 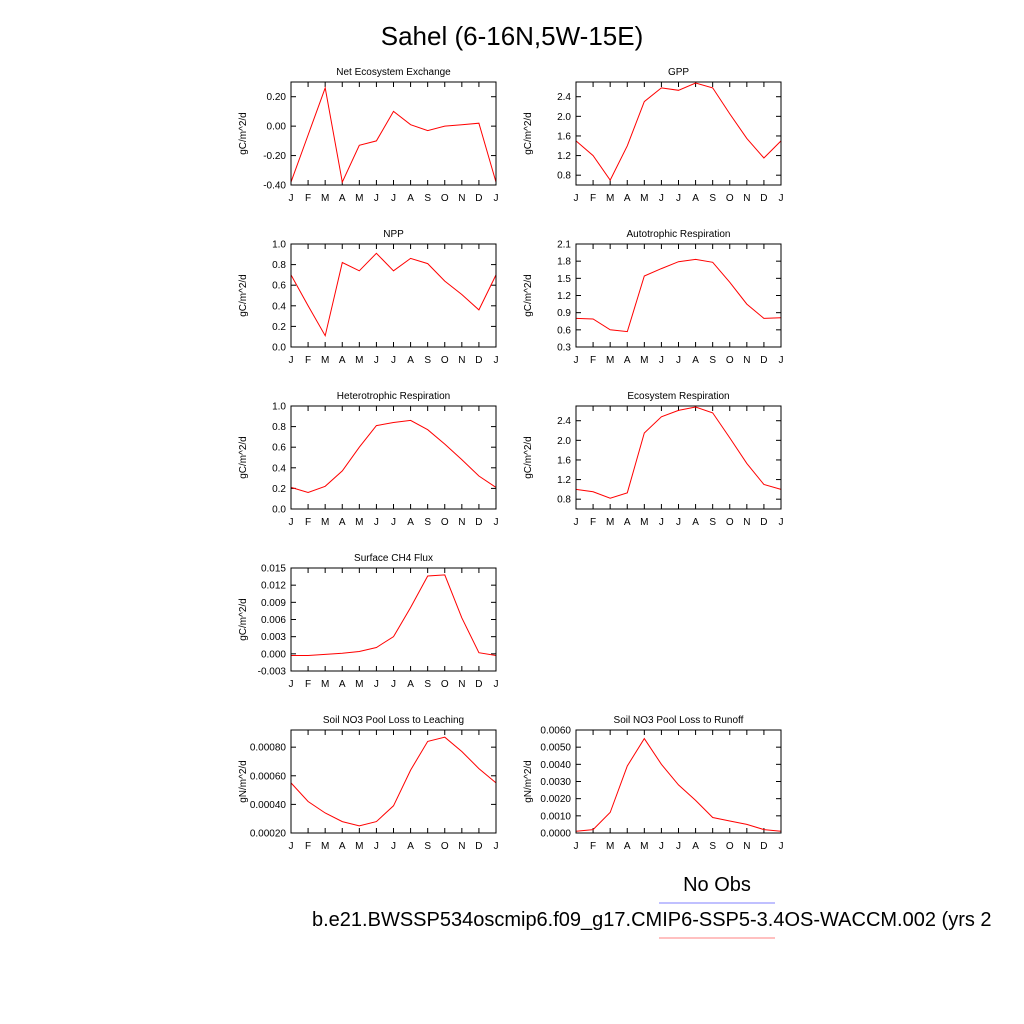 I want to click on y-tick-label: 0.3, so click(x=564, y=348).